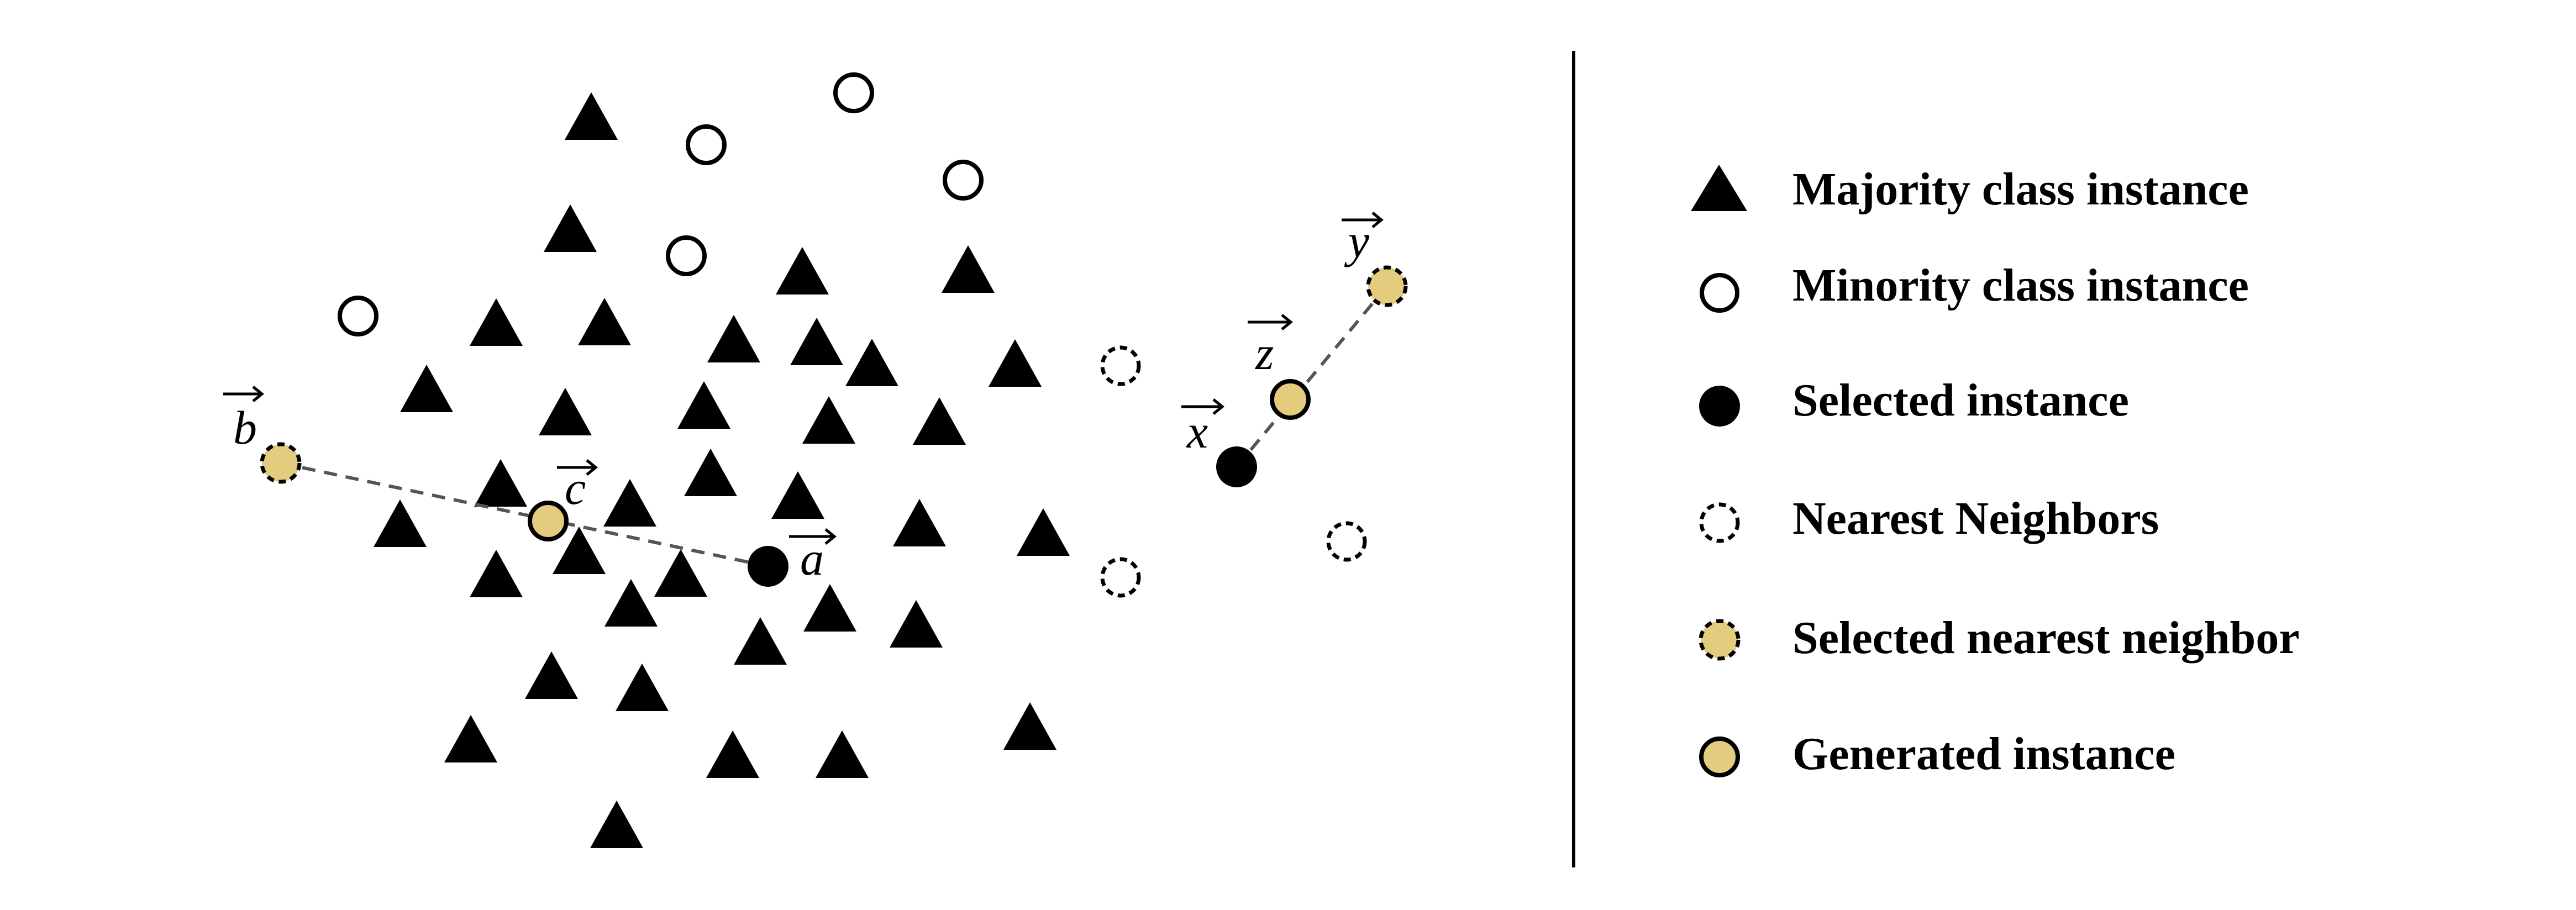 The width and height of the screenshot is (2576, 910). I want to click on filled-circle-icon, so click(1719, 406).